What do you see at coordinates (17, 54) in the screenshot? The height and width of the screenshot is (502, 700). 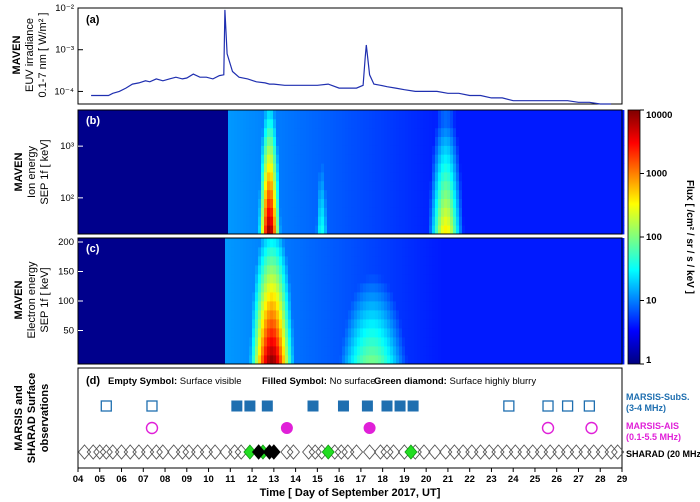 I see `panel-a-ylabel-line-1: MAVEN` at bounding box center [17, 54].